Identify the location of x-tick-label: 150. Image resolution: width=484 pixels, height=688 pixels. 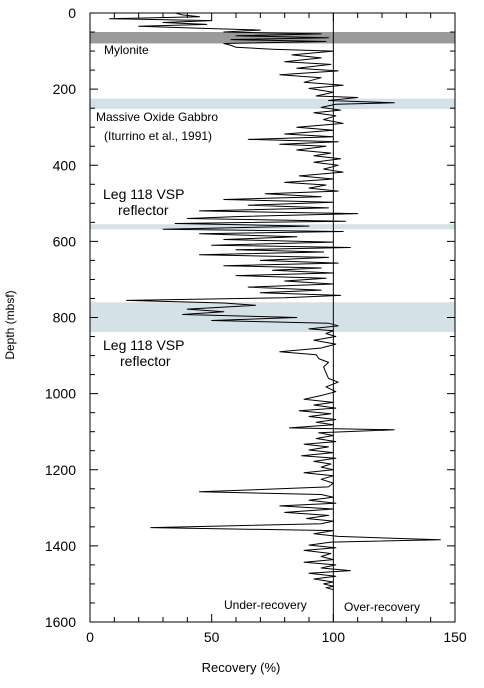
(455, 637).